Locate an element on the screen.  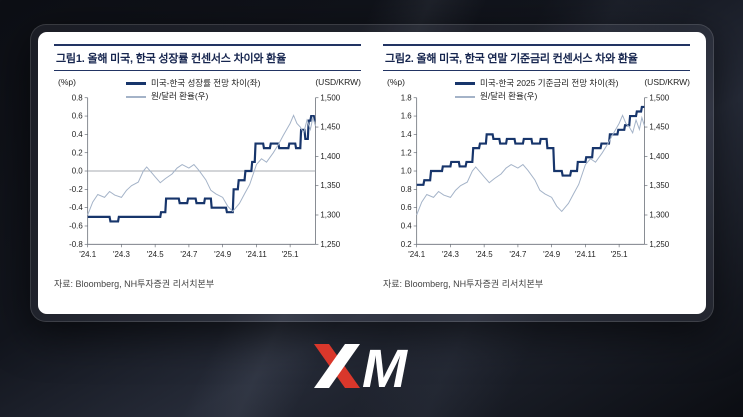
svg-text: 1.8 is located at coordinates (407, 97).